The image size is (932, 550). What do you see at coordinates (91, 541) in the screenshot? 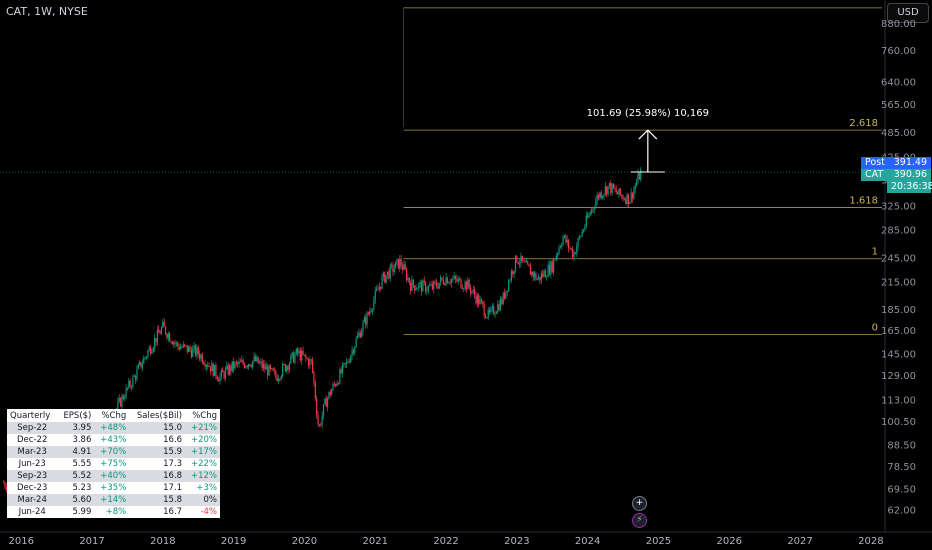
I see `x-tick-label: 2017` at bounding box center [91, 541].